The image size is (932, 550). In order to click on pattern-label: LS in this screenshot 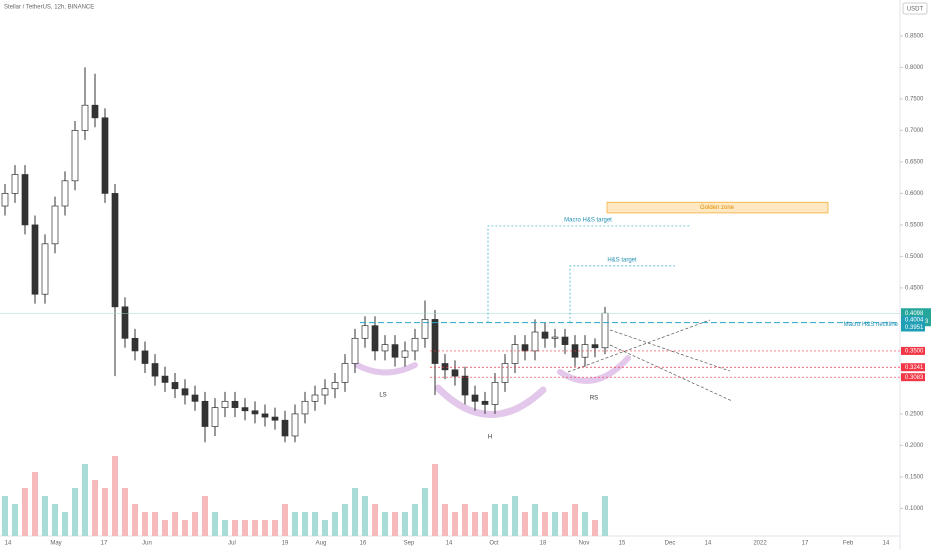, I will do `click(382, 396)`.